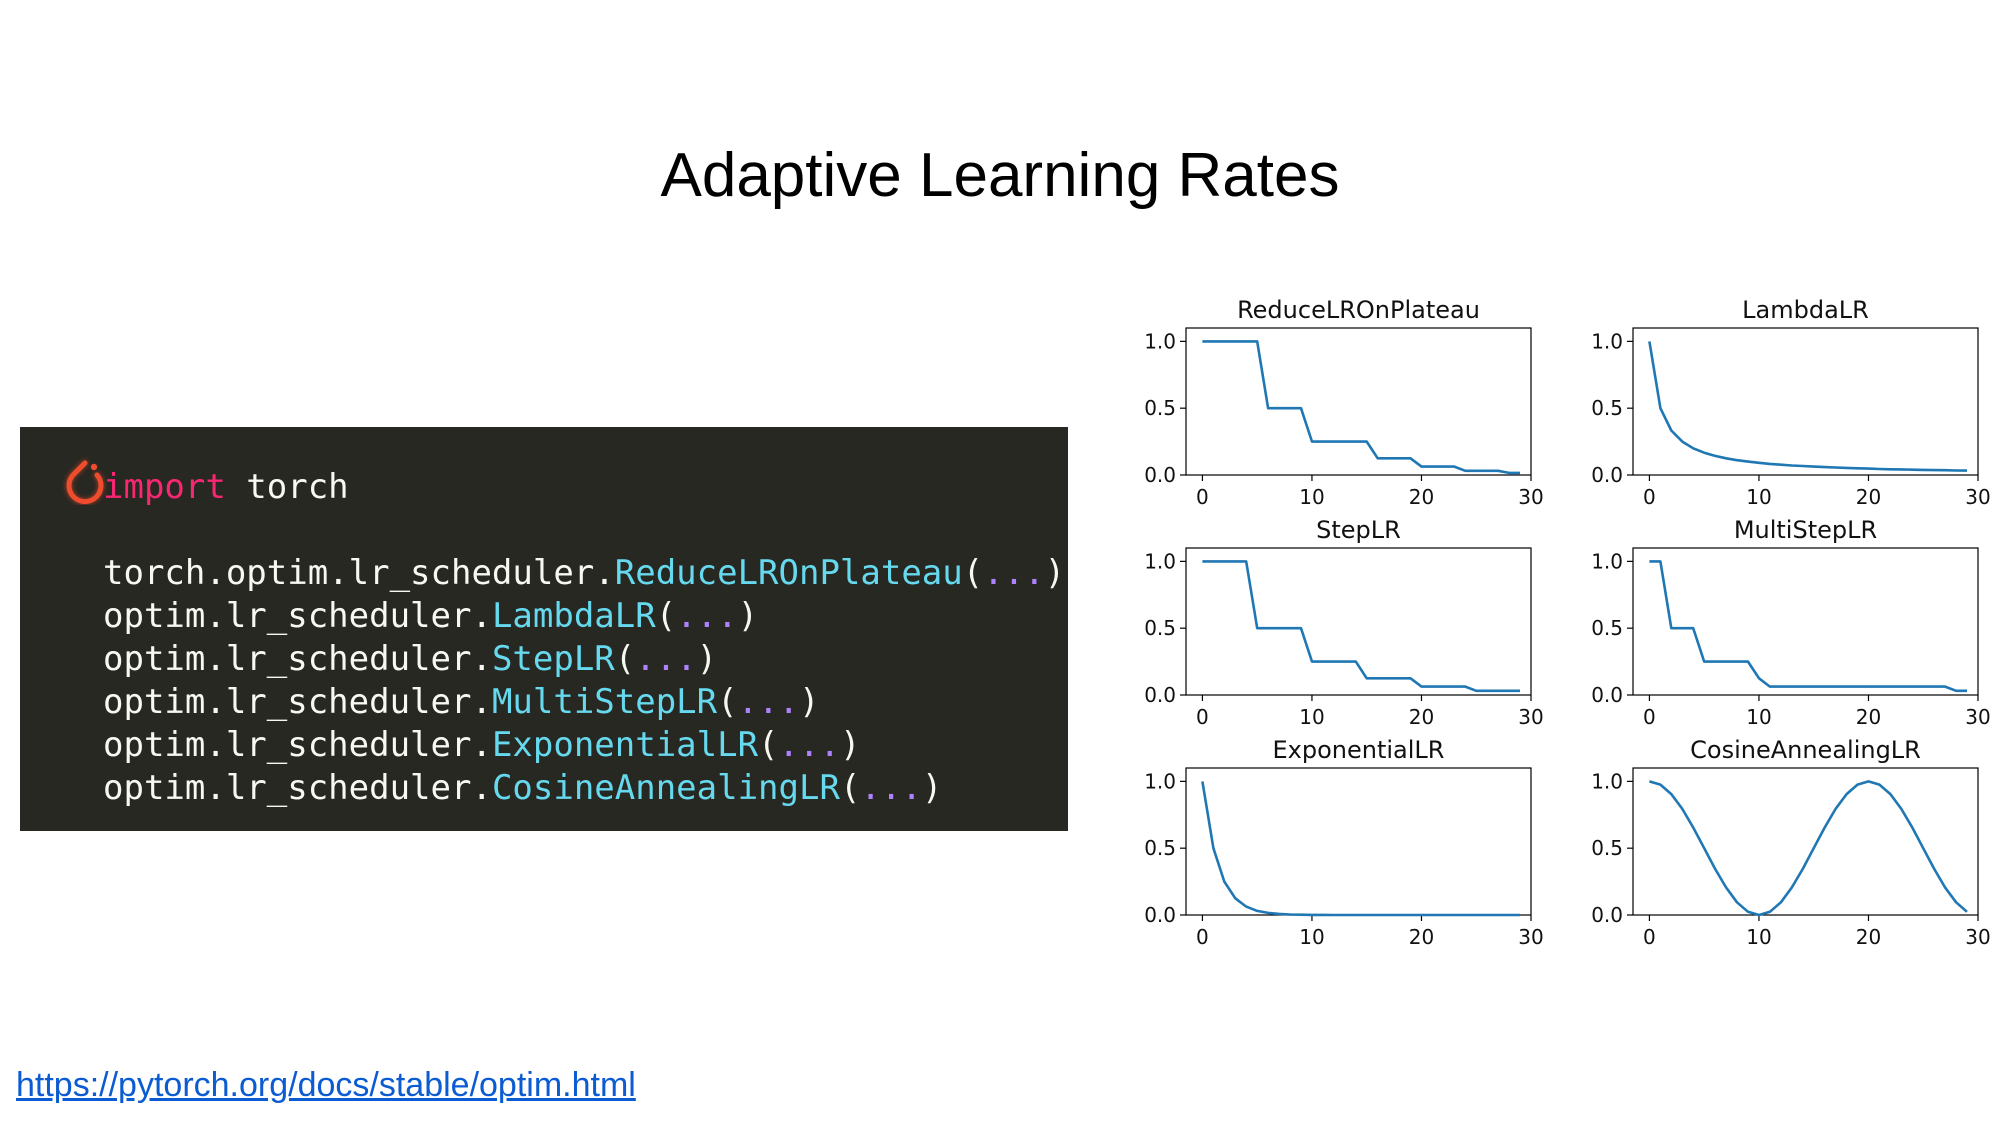 The height and width of the screenshot is (1125, 2000). What do you see at coordinates (625, 745) in the screenshot?
I see `code-function: ExponentialLR` at bounding box center [625, 745].